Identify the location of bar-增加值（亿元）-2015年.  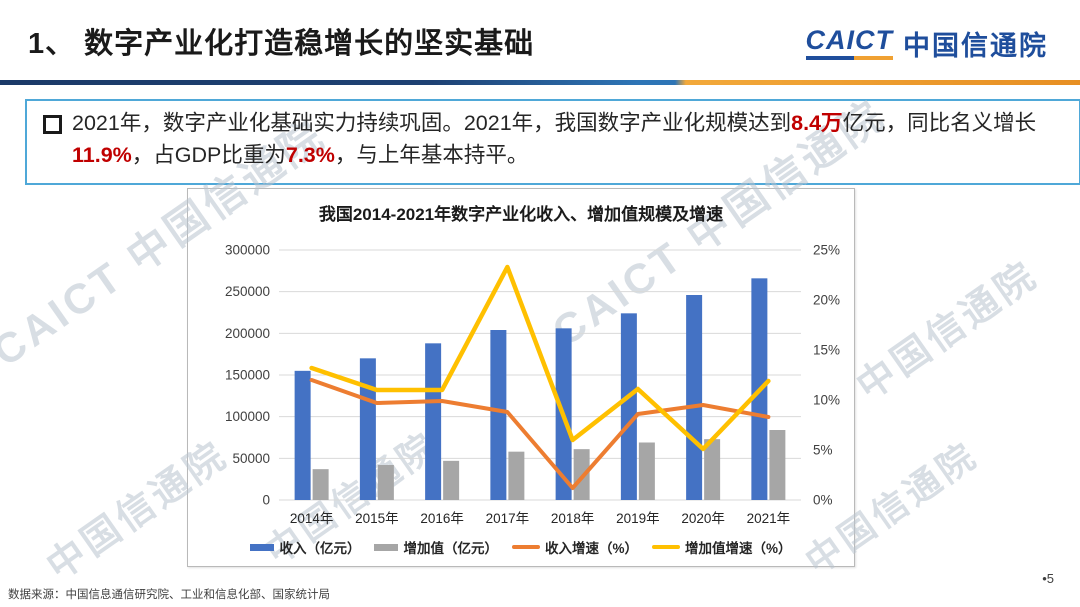
(385, 482).